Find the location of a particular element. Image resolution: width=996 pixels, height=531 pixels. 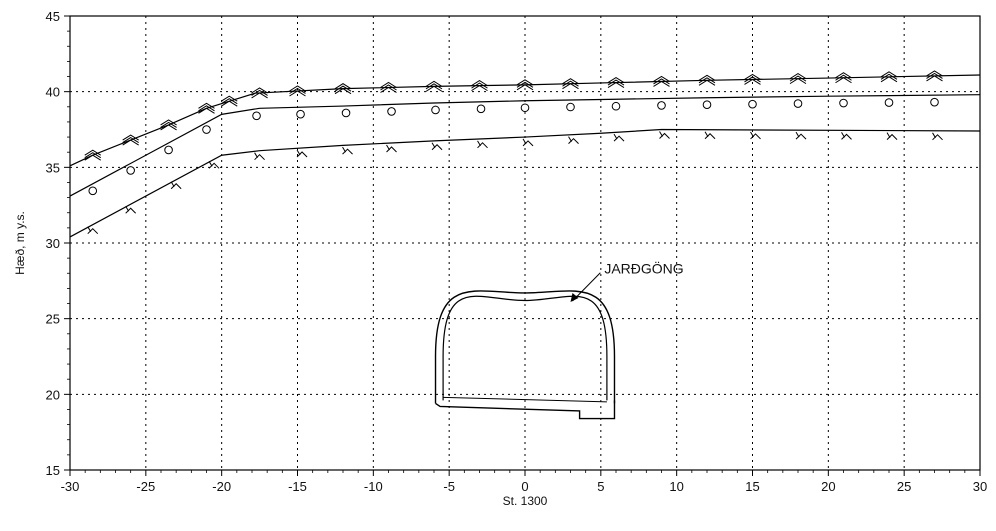

x-tick-label: 30 is located at coordinates (980, 486).